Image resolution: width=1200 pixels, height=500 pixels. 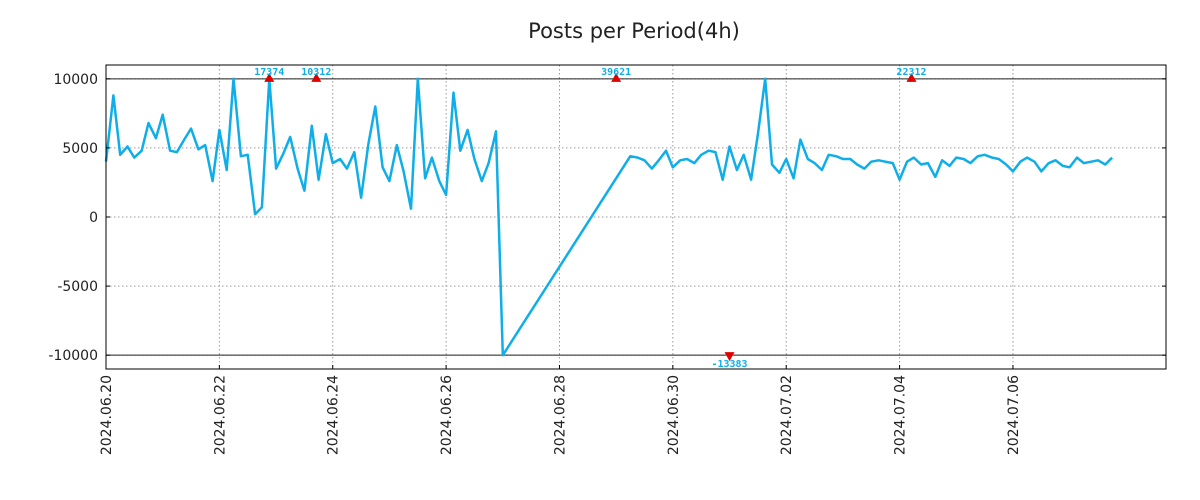 I want to click on peak-label: 10312, so click(x=316, y=72).